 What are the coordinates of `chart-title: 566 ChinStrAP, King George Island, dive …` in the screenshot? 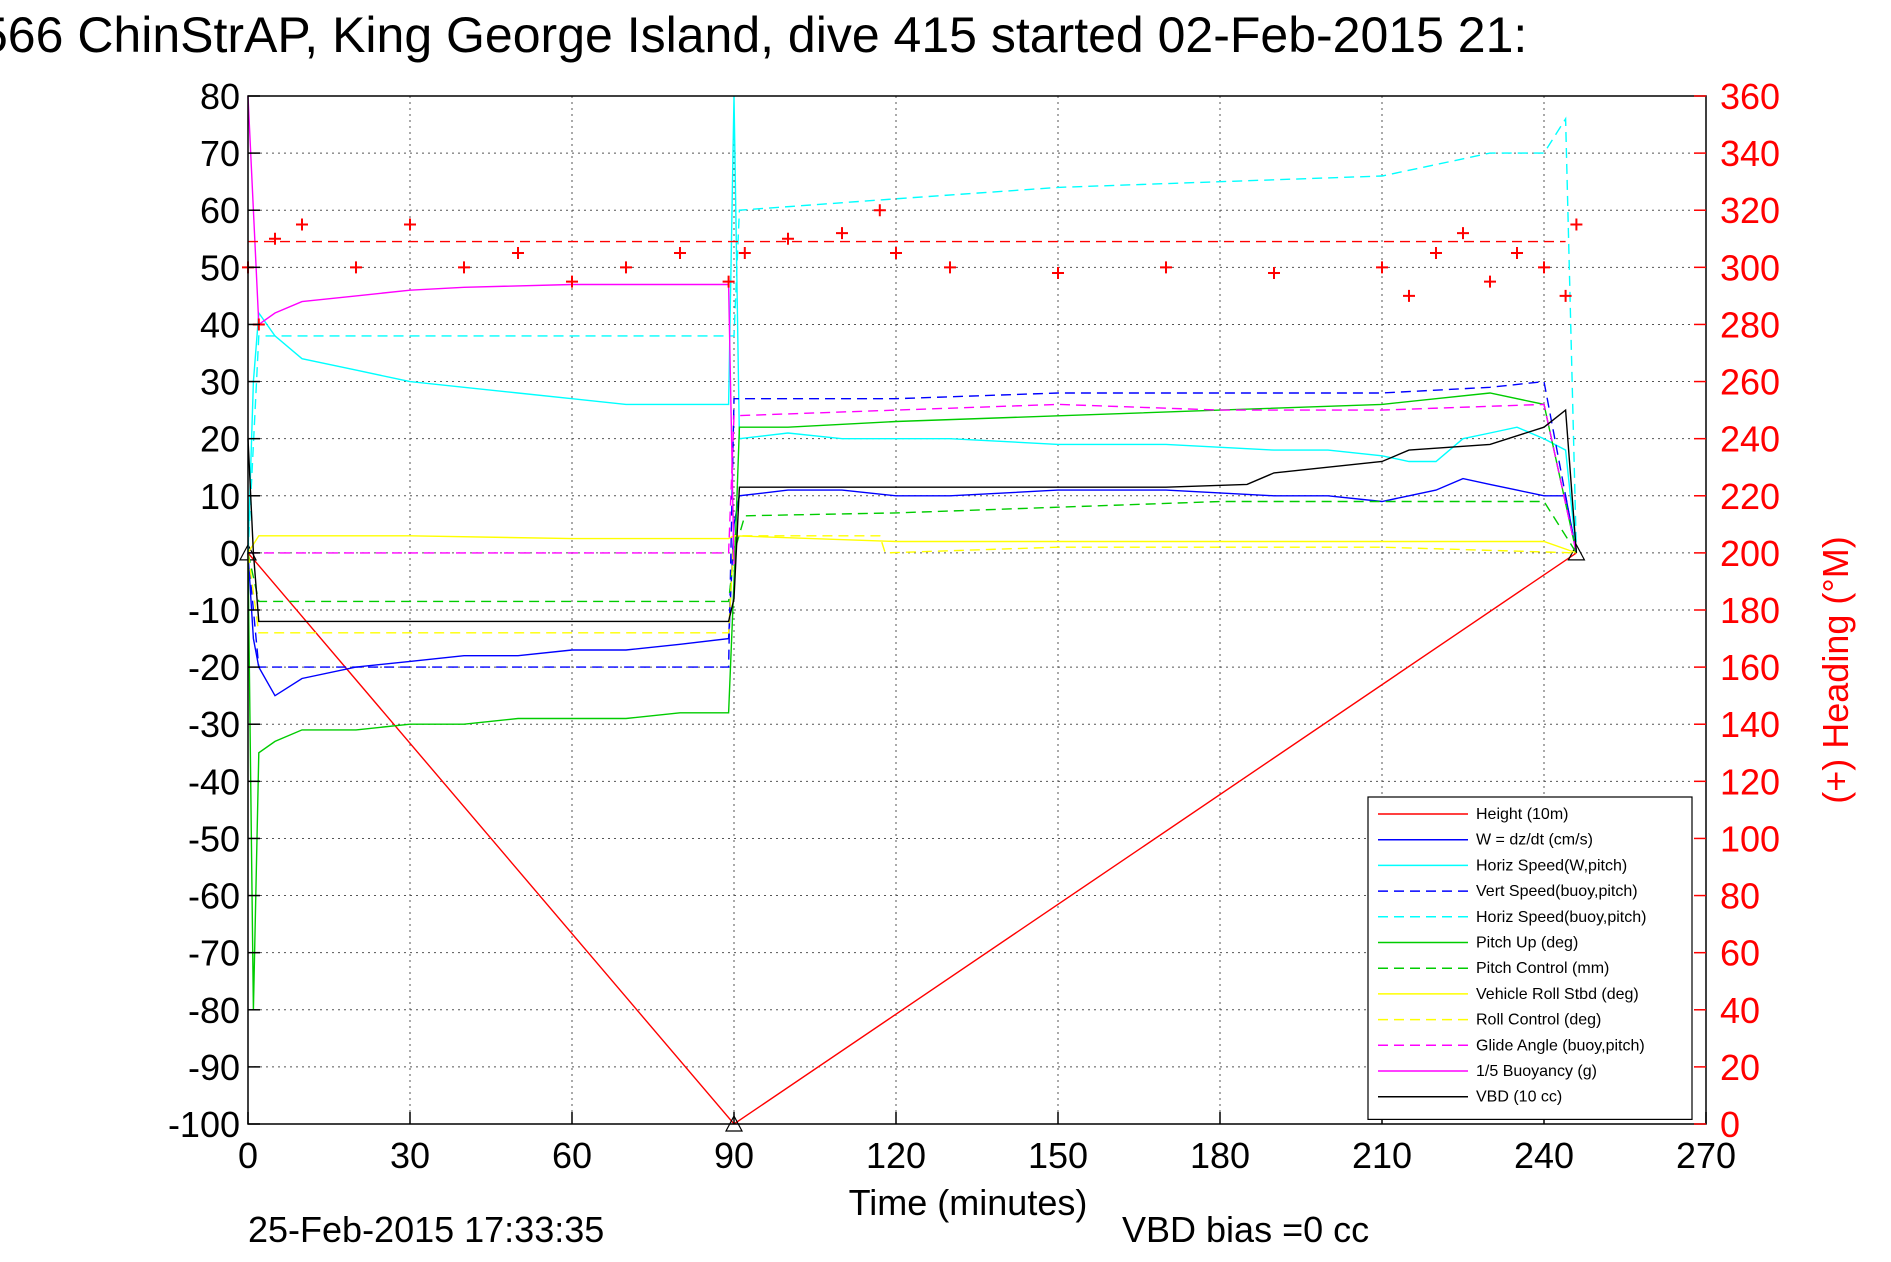 It's located at (763, 35).